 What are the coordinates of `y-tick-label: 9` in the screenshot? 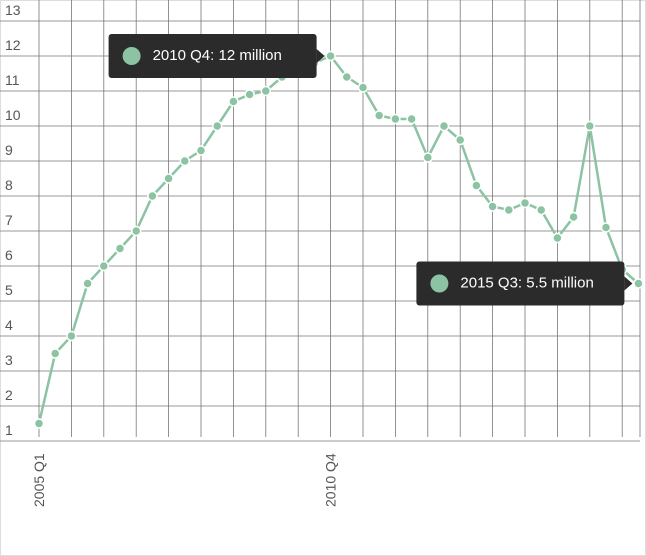 It's located at (9, 150).